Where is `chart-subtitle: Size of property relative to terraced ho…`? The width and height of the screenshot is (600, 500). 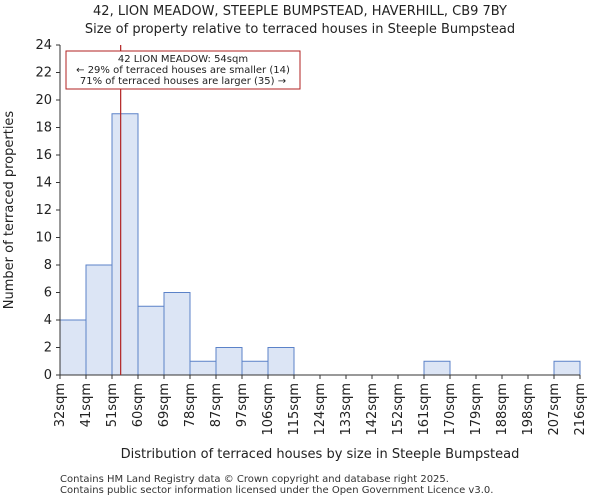
chart-subtitle: Size of property relative to terraced ho… is located at coordinates (300, 29).